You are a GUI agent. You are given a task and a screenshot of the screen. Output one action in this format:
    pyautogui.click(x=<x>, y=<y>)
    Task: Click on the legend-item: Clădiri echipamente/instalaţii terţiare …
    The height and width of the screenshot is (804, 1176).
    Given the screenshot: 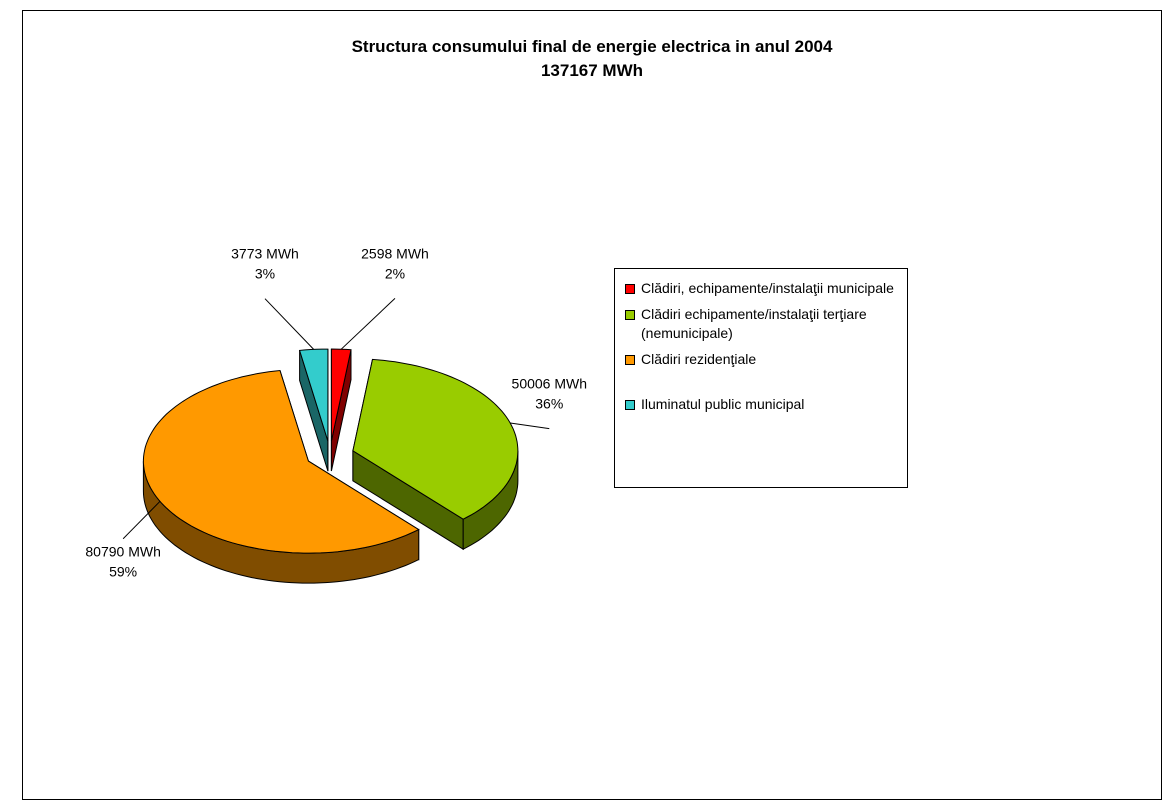 What is the action you would take?
    pyautogui.click(x=762, y=324)
    